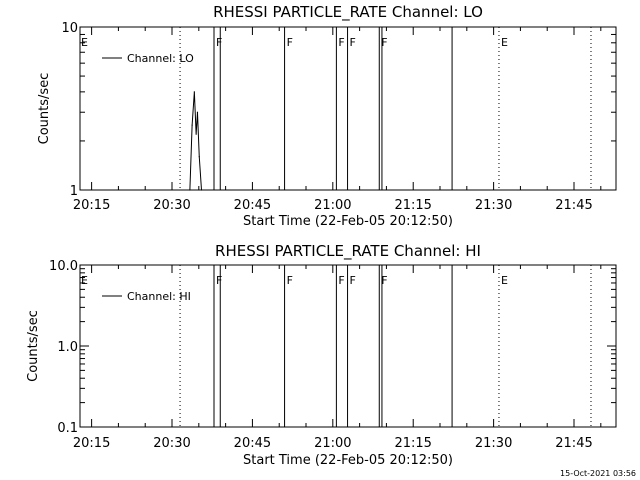 This screenshot has height=480, width=640. What do you see at coordinates (74, 191) in the screenshot?
I see `y-tick-label: 1` at bounding box center [74, 191].